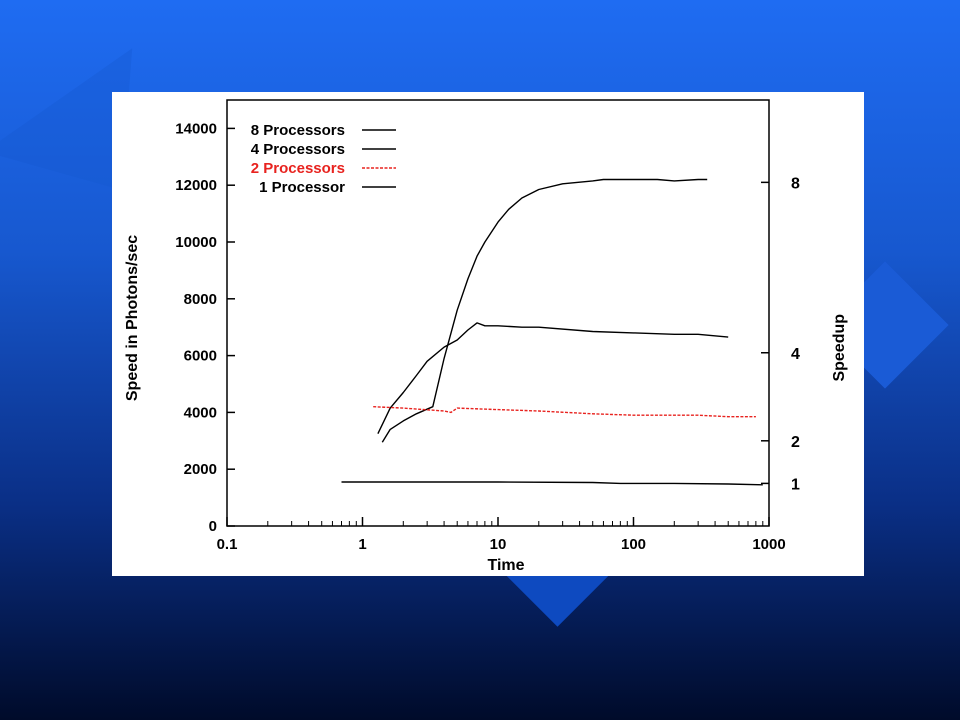 Image resolution: width=960 pixels, height=720 pixels. What do you see at coordinates (839, 348) in the screenshot?
I see `secondary-y-axis-title: Speedup` at bounding box center [839, 348].